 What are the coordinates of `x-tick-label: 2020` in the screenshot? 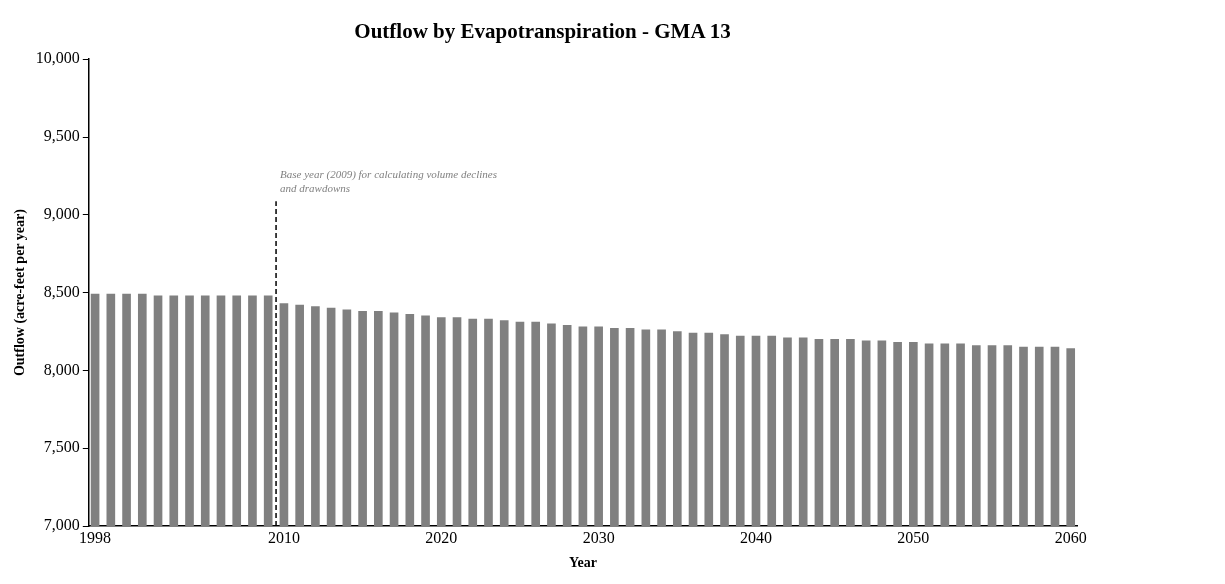 It's located at (441, 537).